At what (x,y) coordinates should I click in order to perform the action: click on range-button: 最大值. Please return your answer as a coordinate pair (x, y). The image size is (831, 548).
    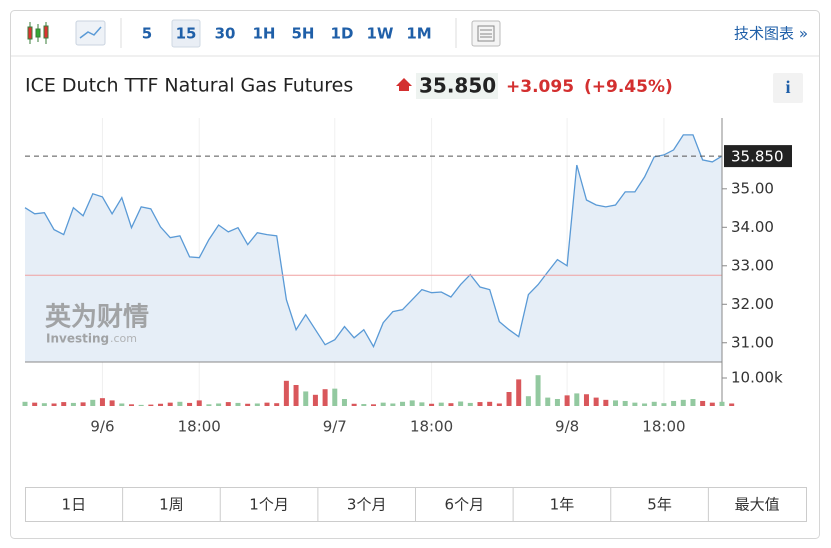
    Looking at the image, I should click on (757, 505).